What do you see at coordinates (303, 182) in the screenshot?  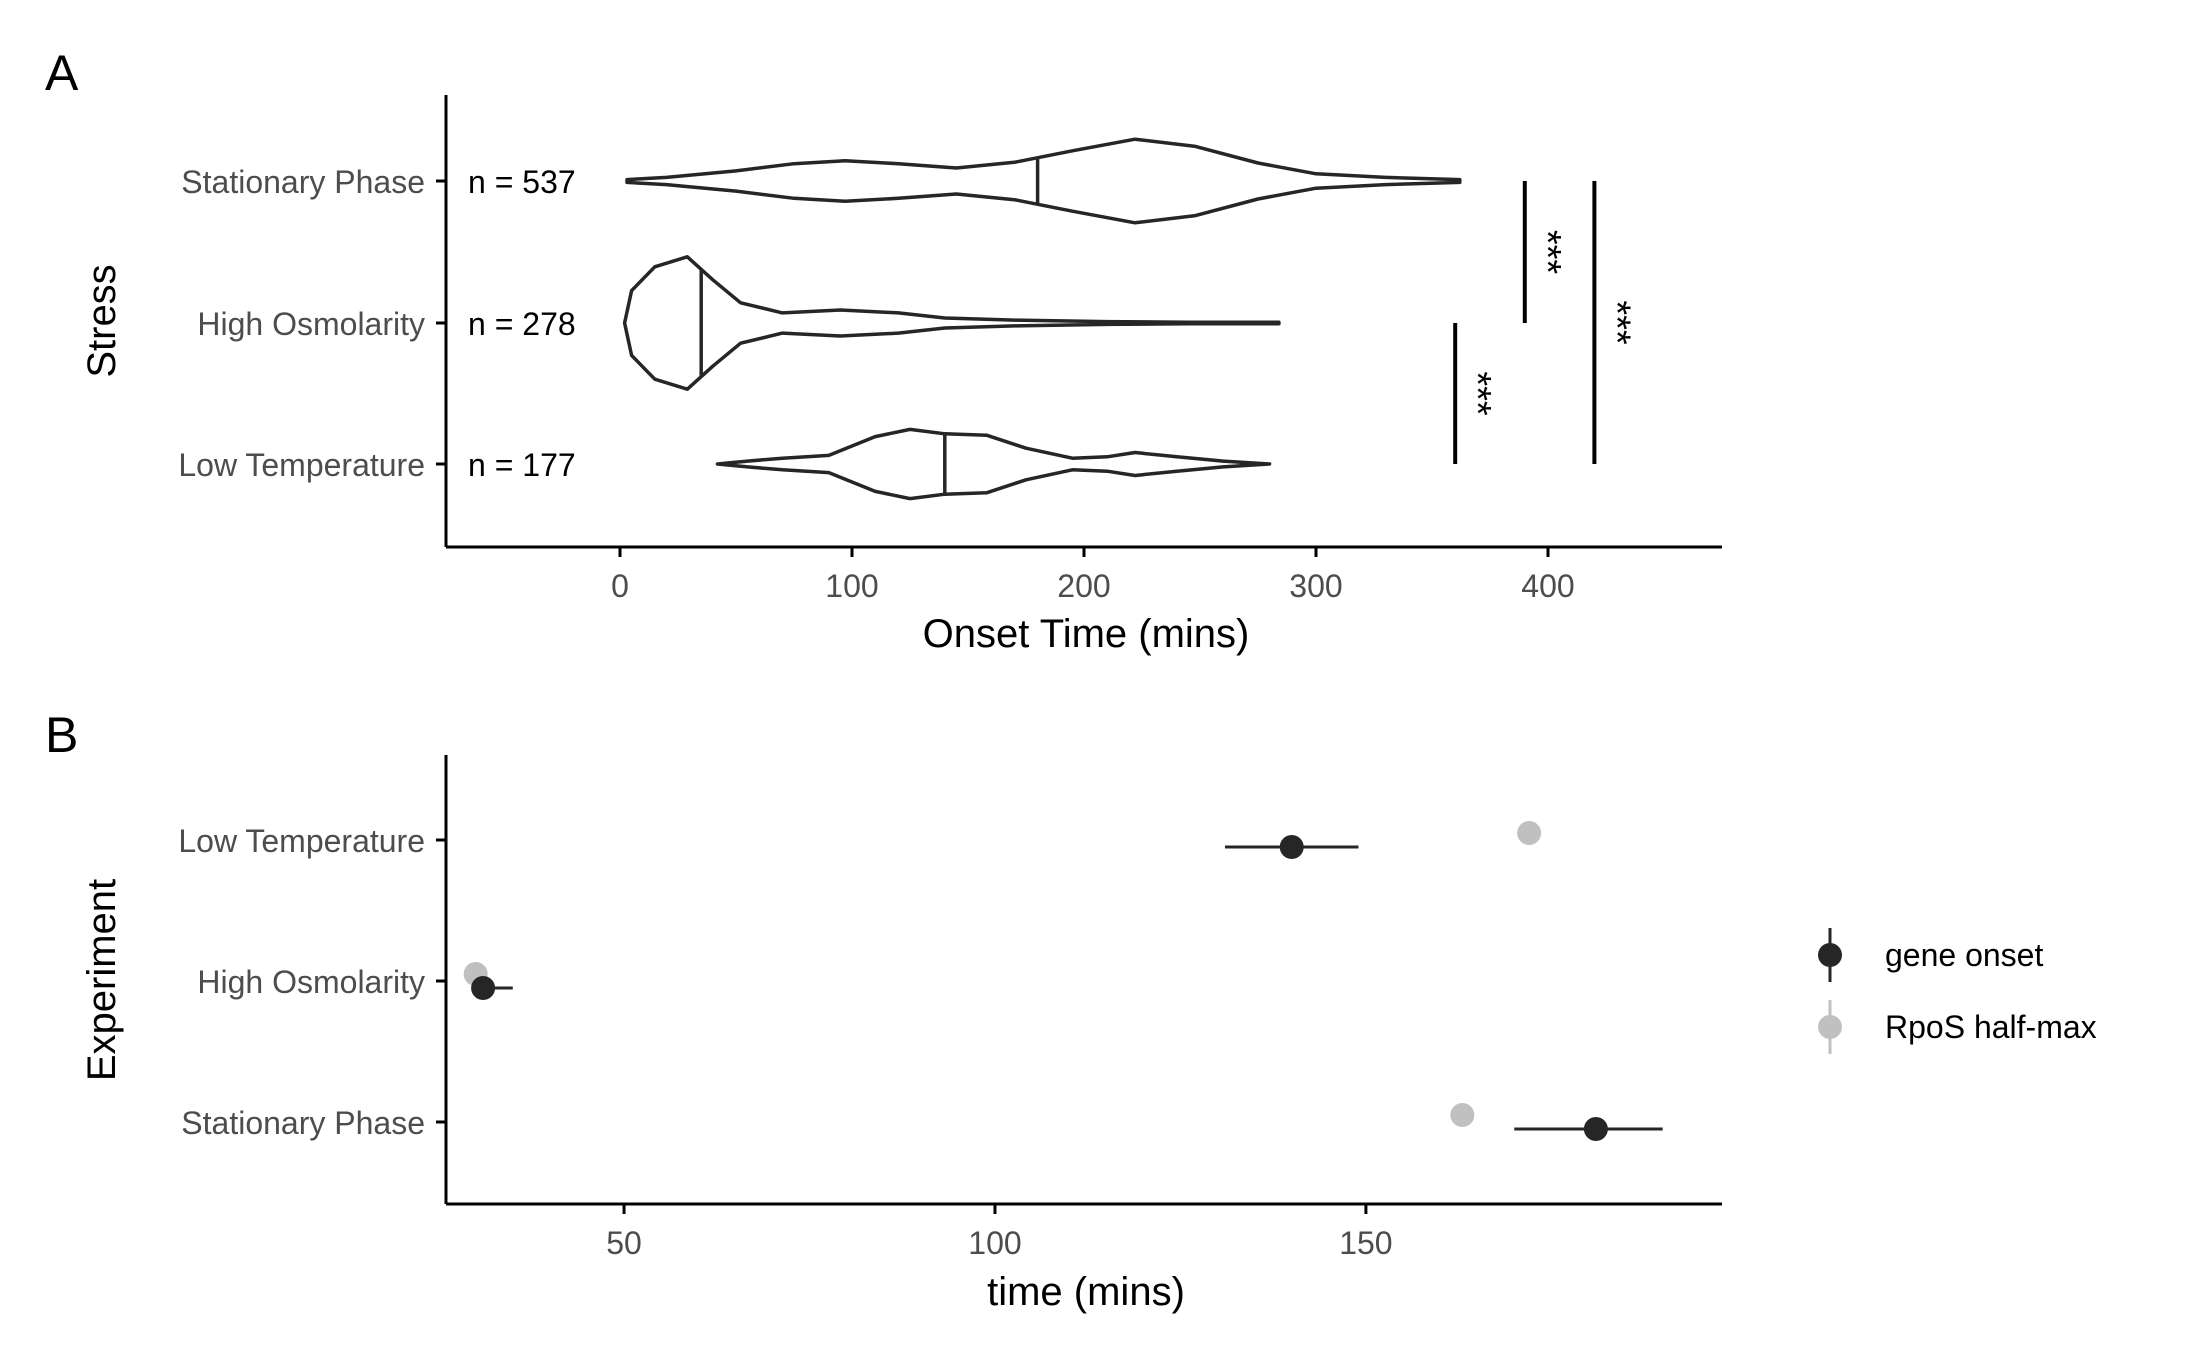 I see `panel-a-y-tick-label: Stationary Phase` at bounding box center [303, 182].